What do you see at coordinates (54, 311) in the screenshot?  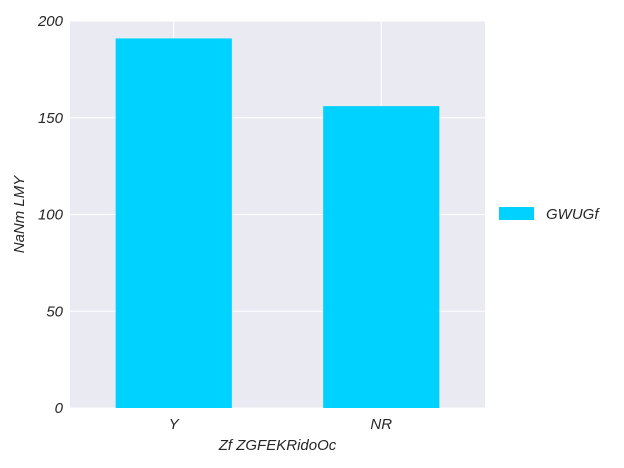 I see `y-tick-label: 50` at bounding box center [54, 311].